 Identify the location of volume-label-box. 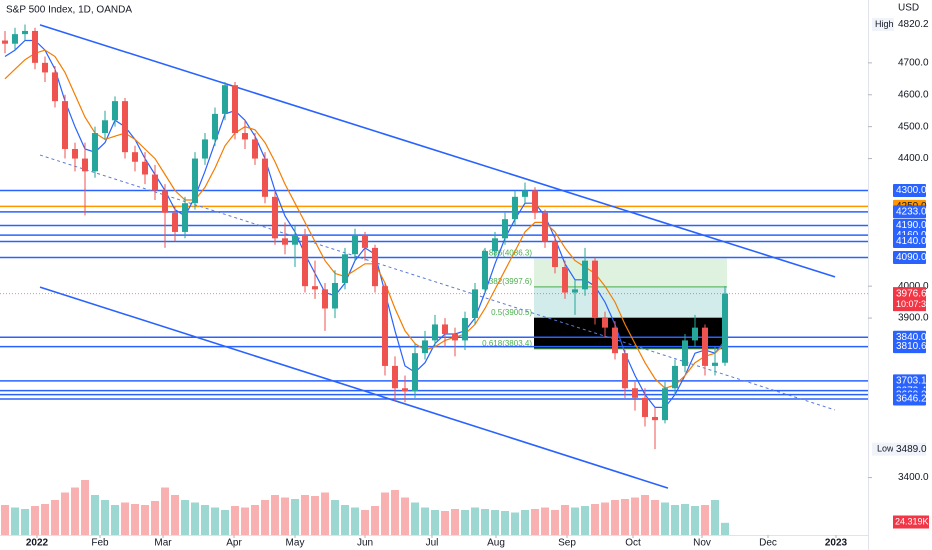
(911, 522).